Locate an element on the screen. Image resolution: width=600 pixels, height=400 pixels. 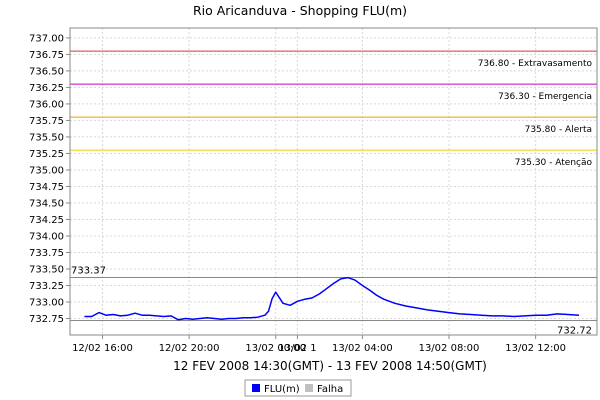
reference-line-label: 735.30 - Atenção is located at coordinates (554, 163).